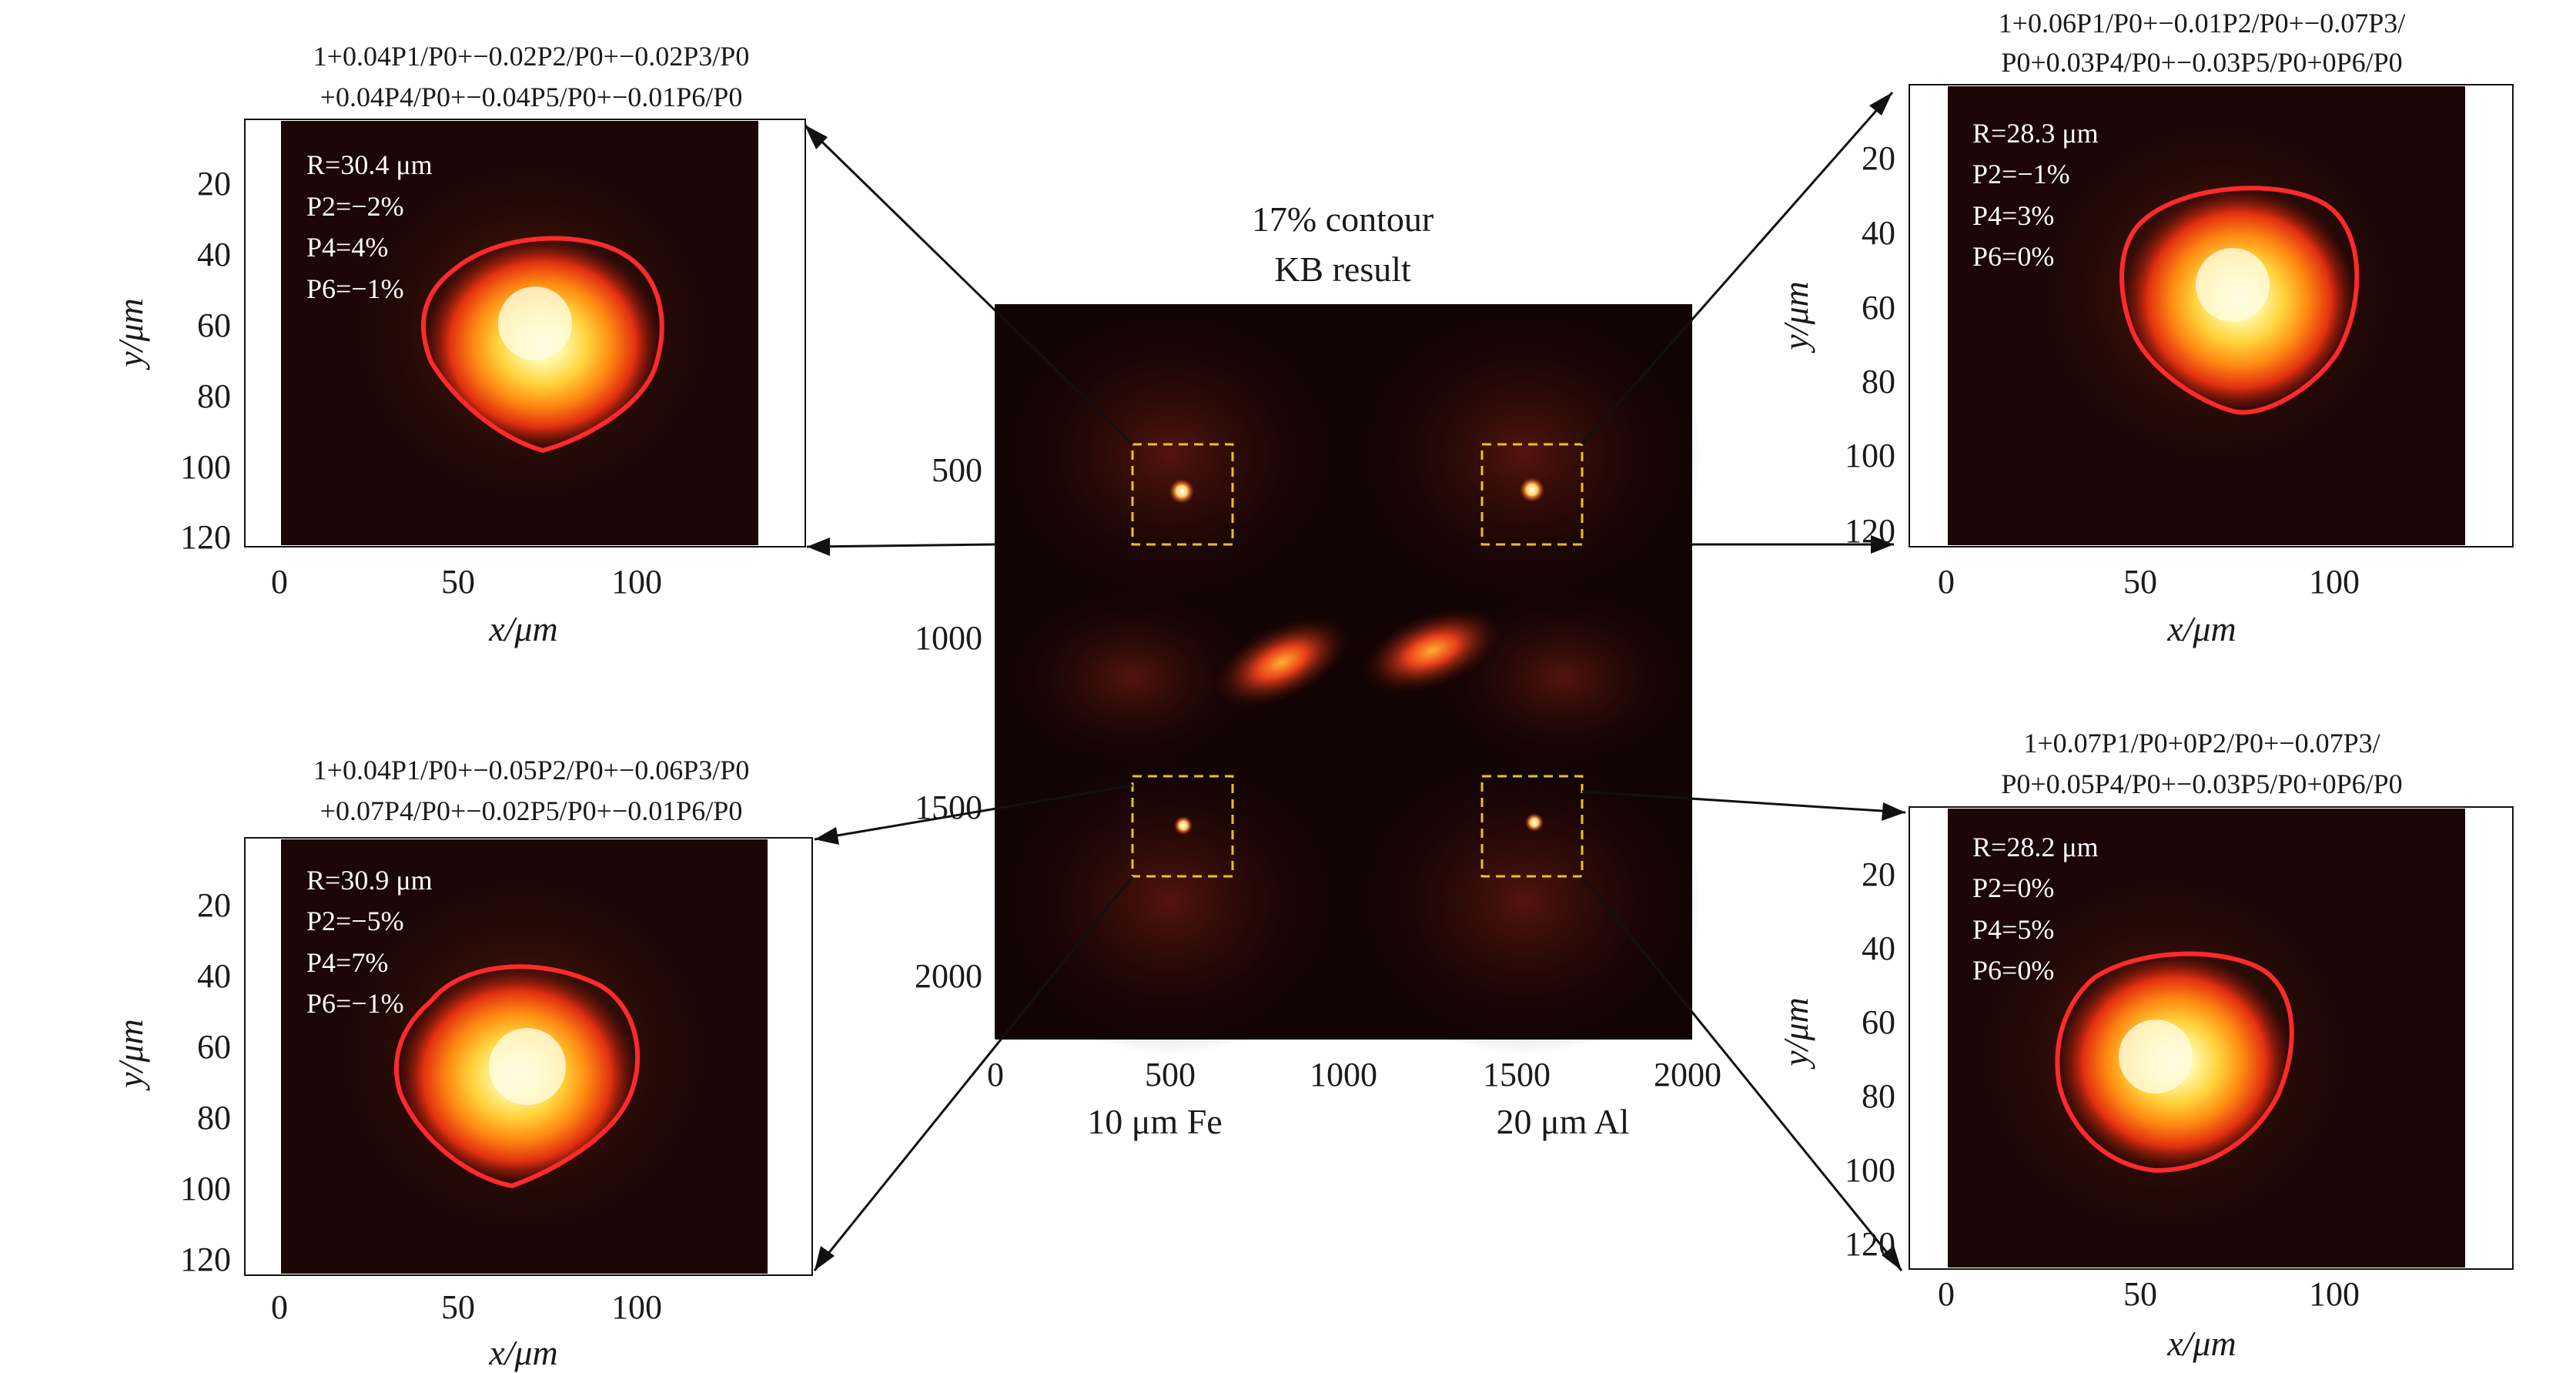 The width and height of the screenshot is (2576, 1373). What do you see at coordinates (949, 638) in the screenshot?
I see `center-ytick: 1000` at bounding box center [949, 638].